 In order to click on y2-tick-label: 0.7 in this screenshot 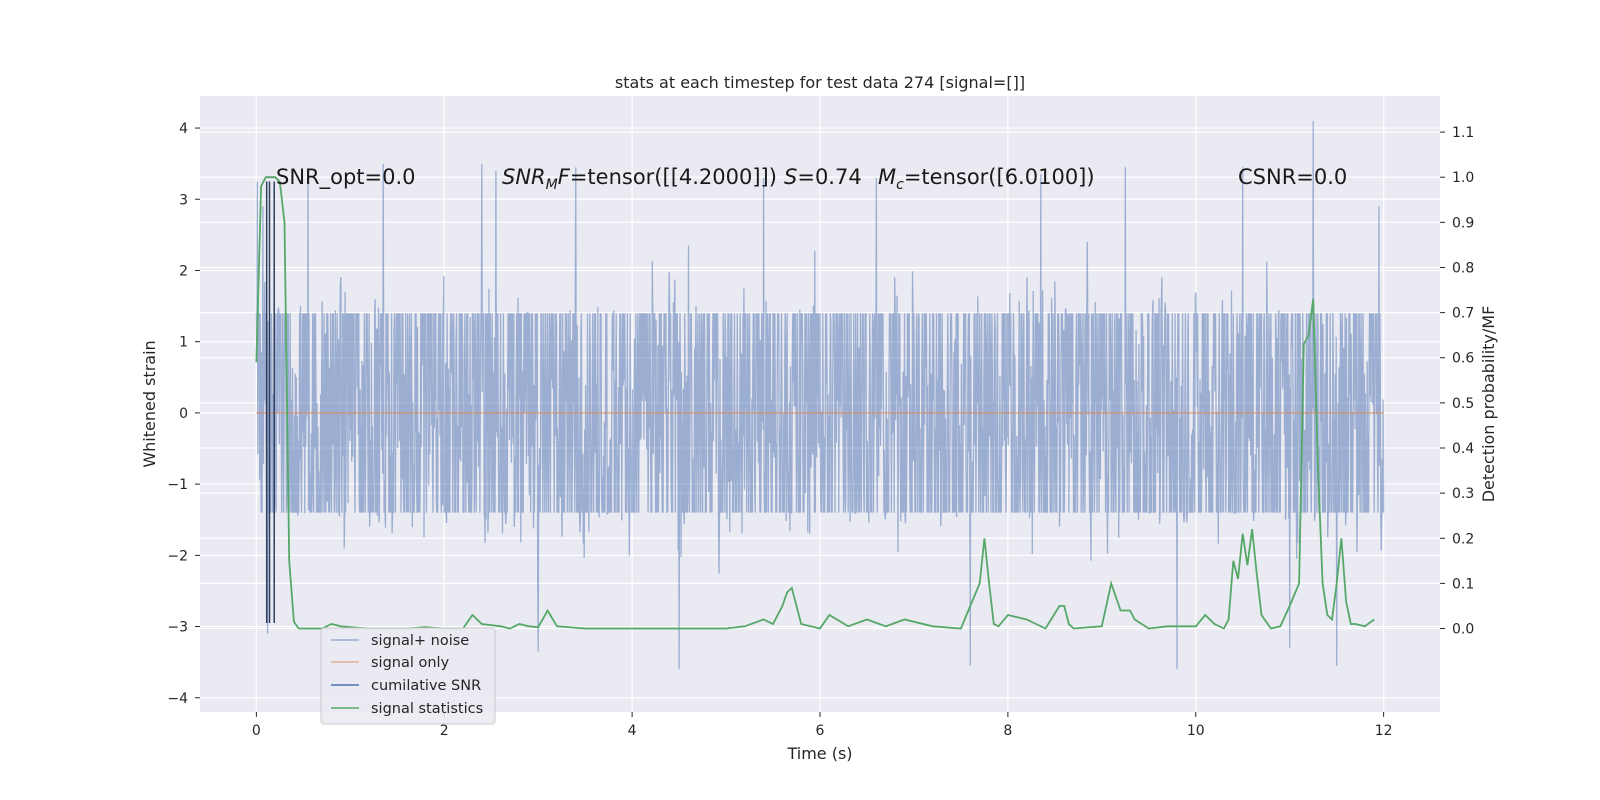, I will do `click(1463, 314)`.